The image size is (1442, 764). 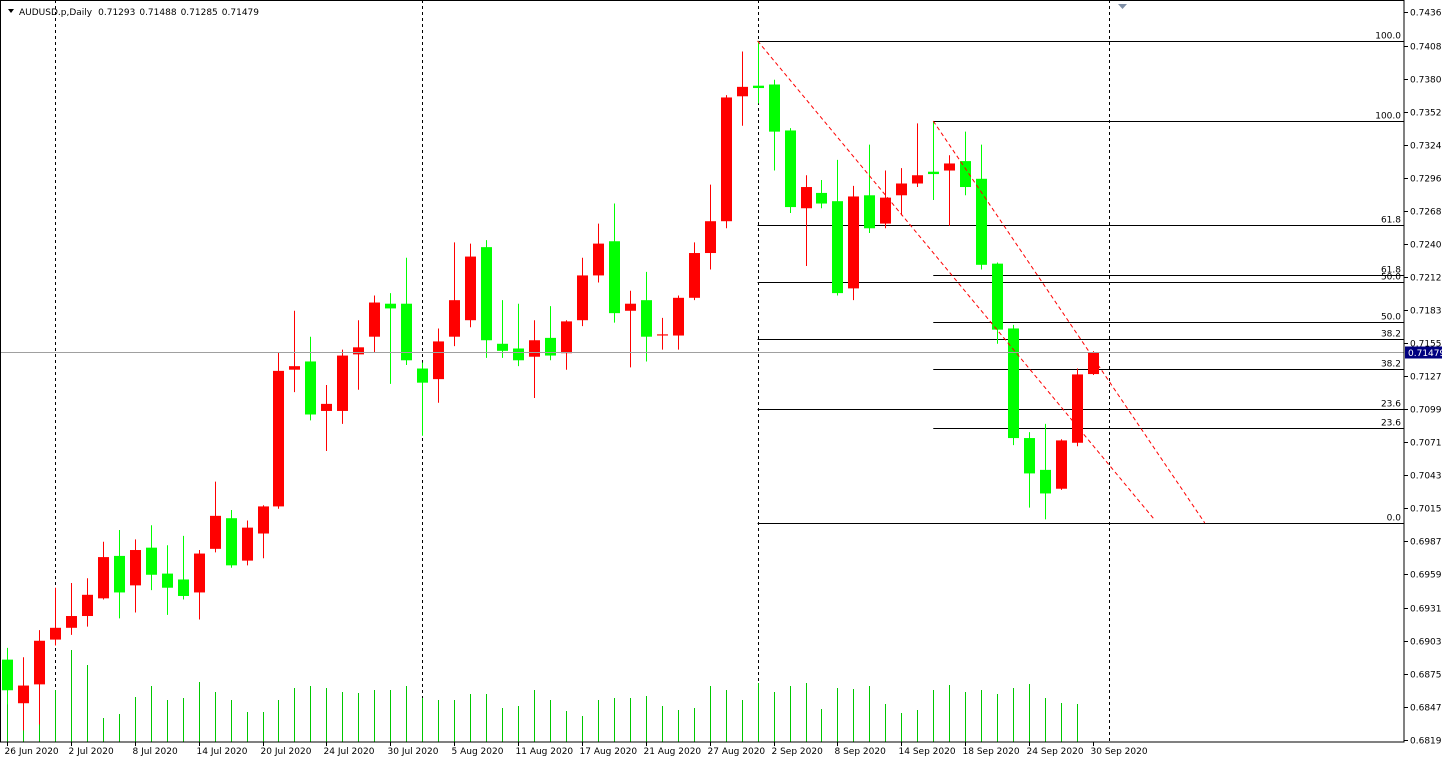 I want to click on fib-level-label: 50.0, so click(x=1391, y=318).